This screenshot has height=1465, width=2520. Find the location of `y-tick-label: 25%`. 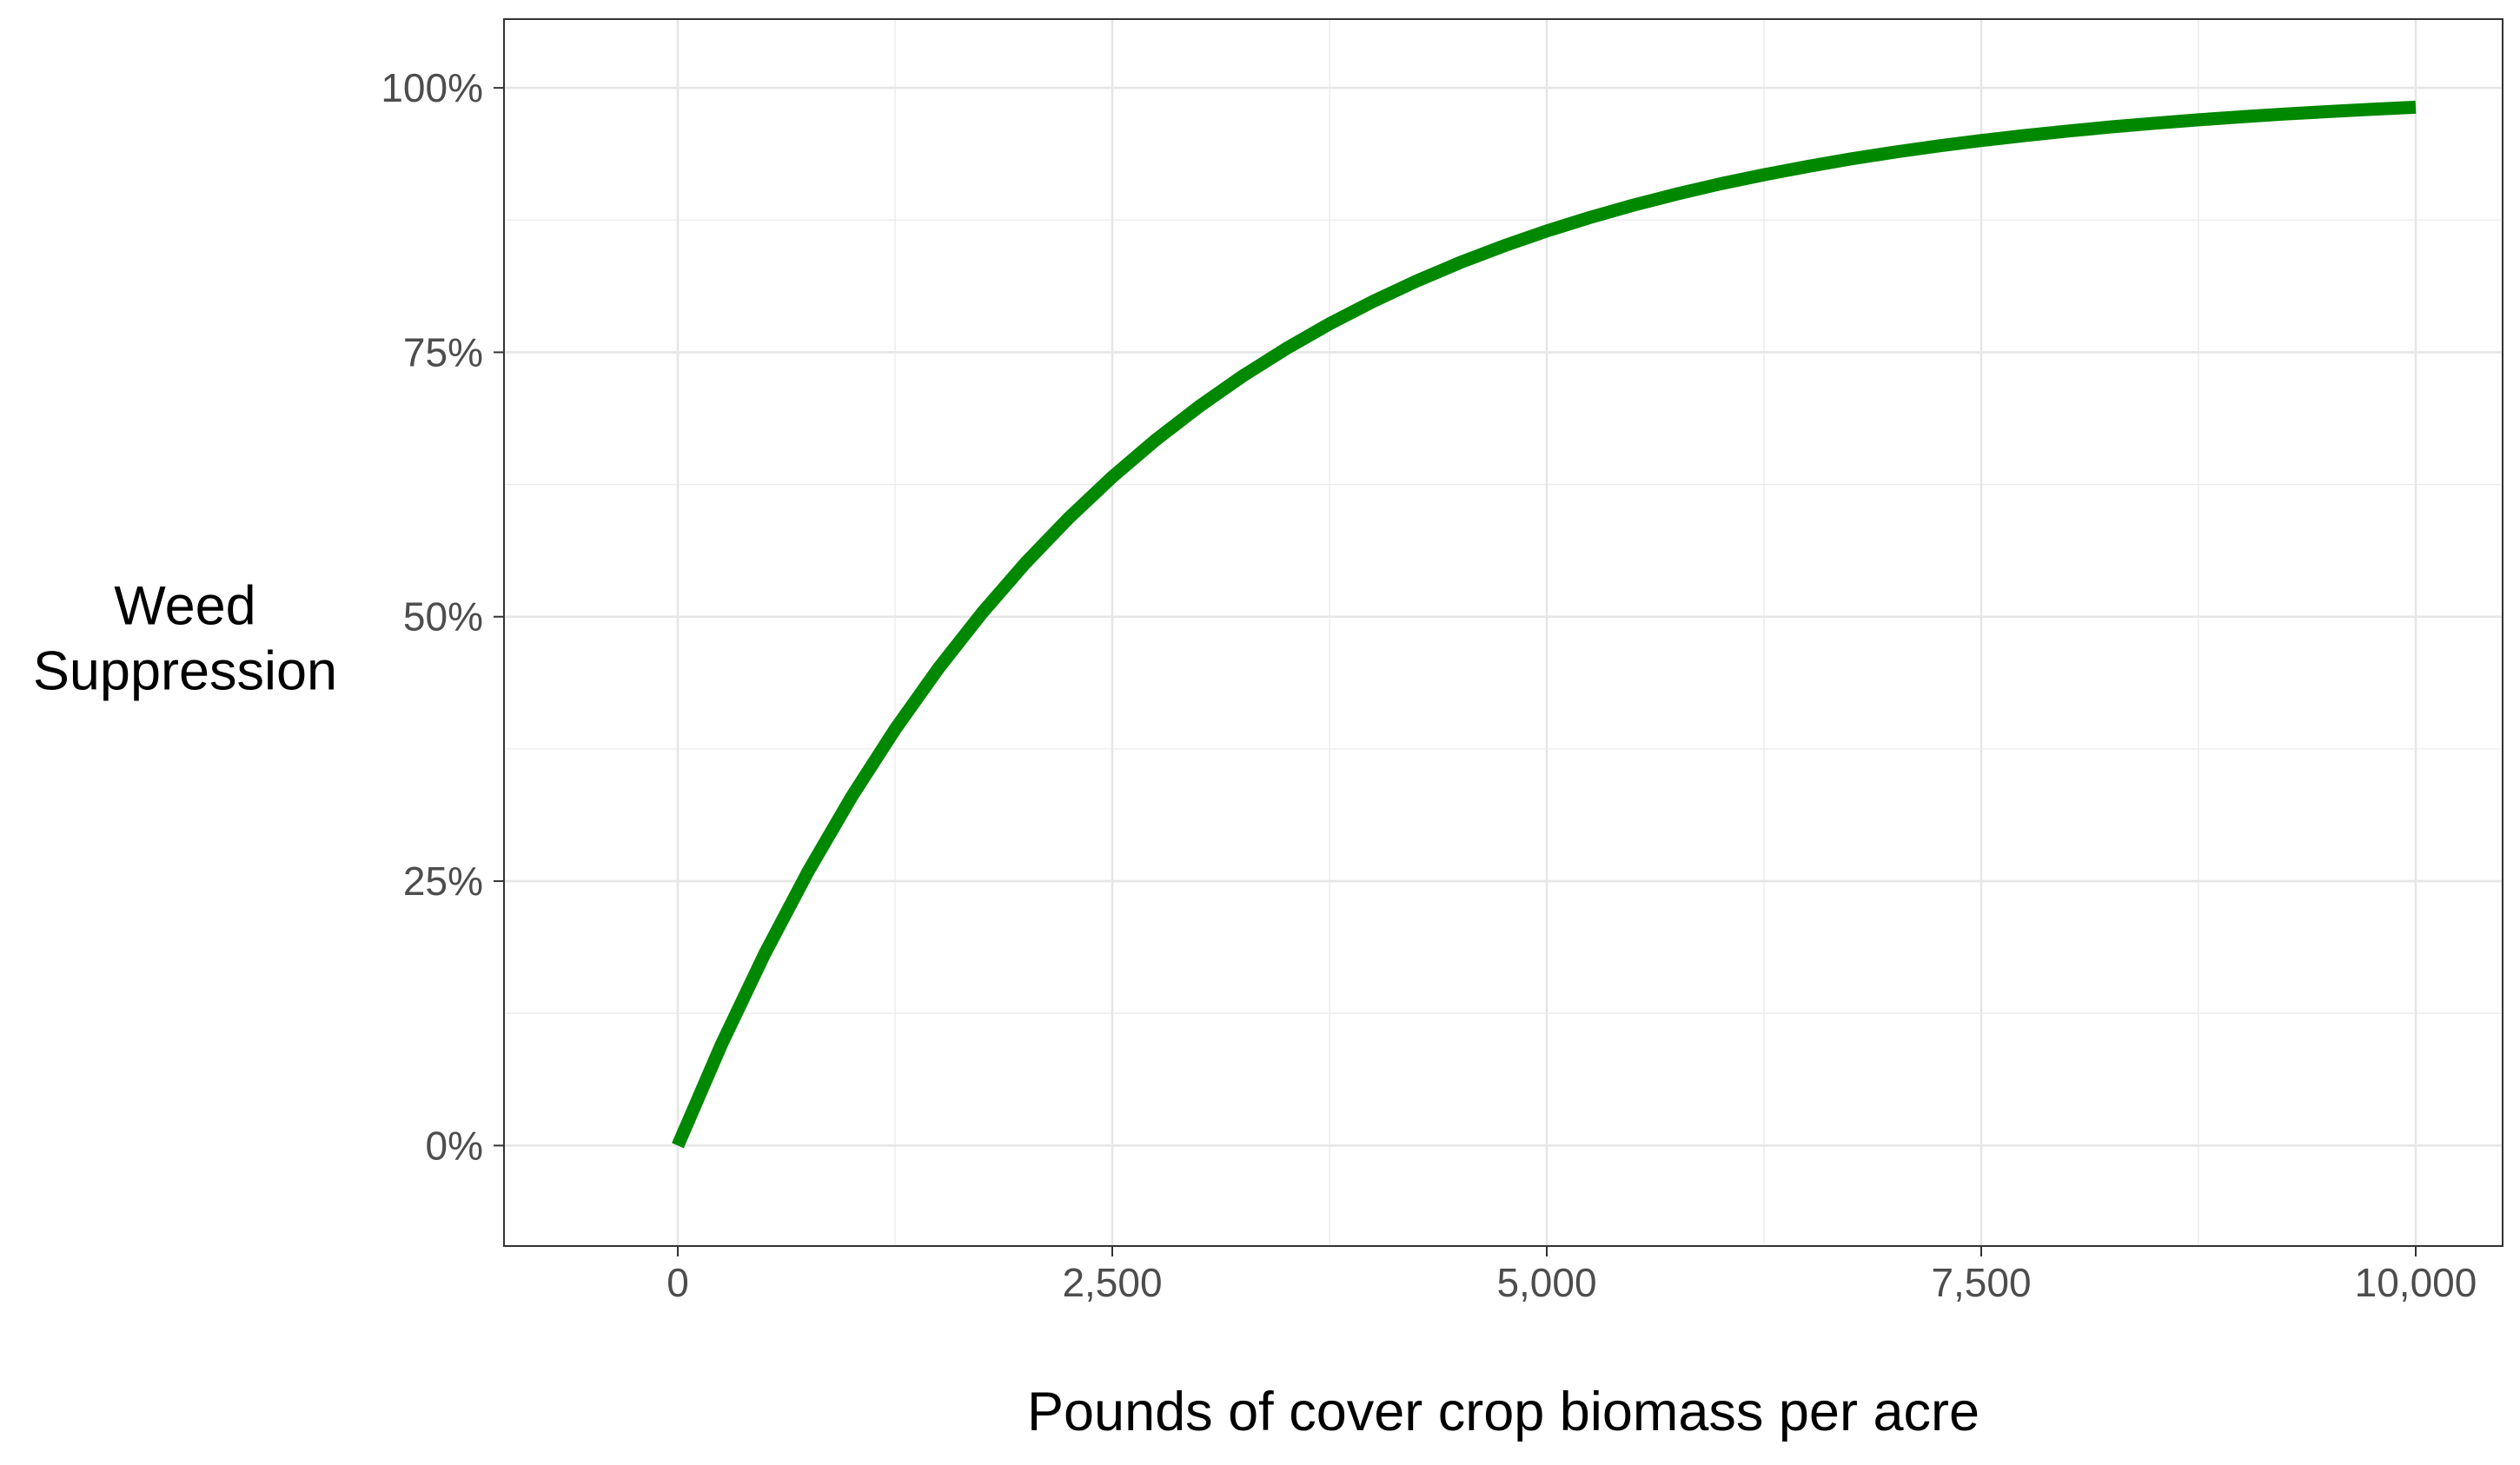

y-tick-label: 25% is located at coordinates (443, 881).